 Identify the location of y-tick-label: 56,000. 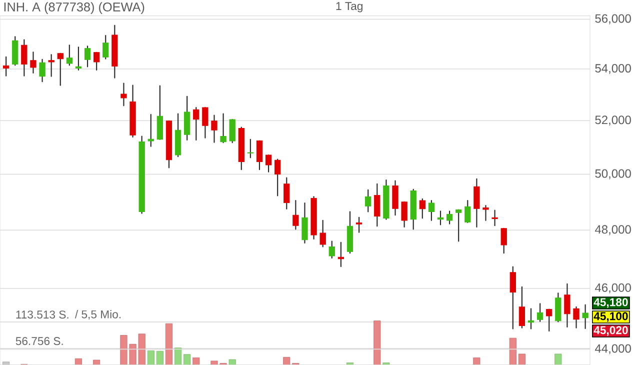
(613, 19).